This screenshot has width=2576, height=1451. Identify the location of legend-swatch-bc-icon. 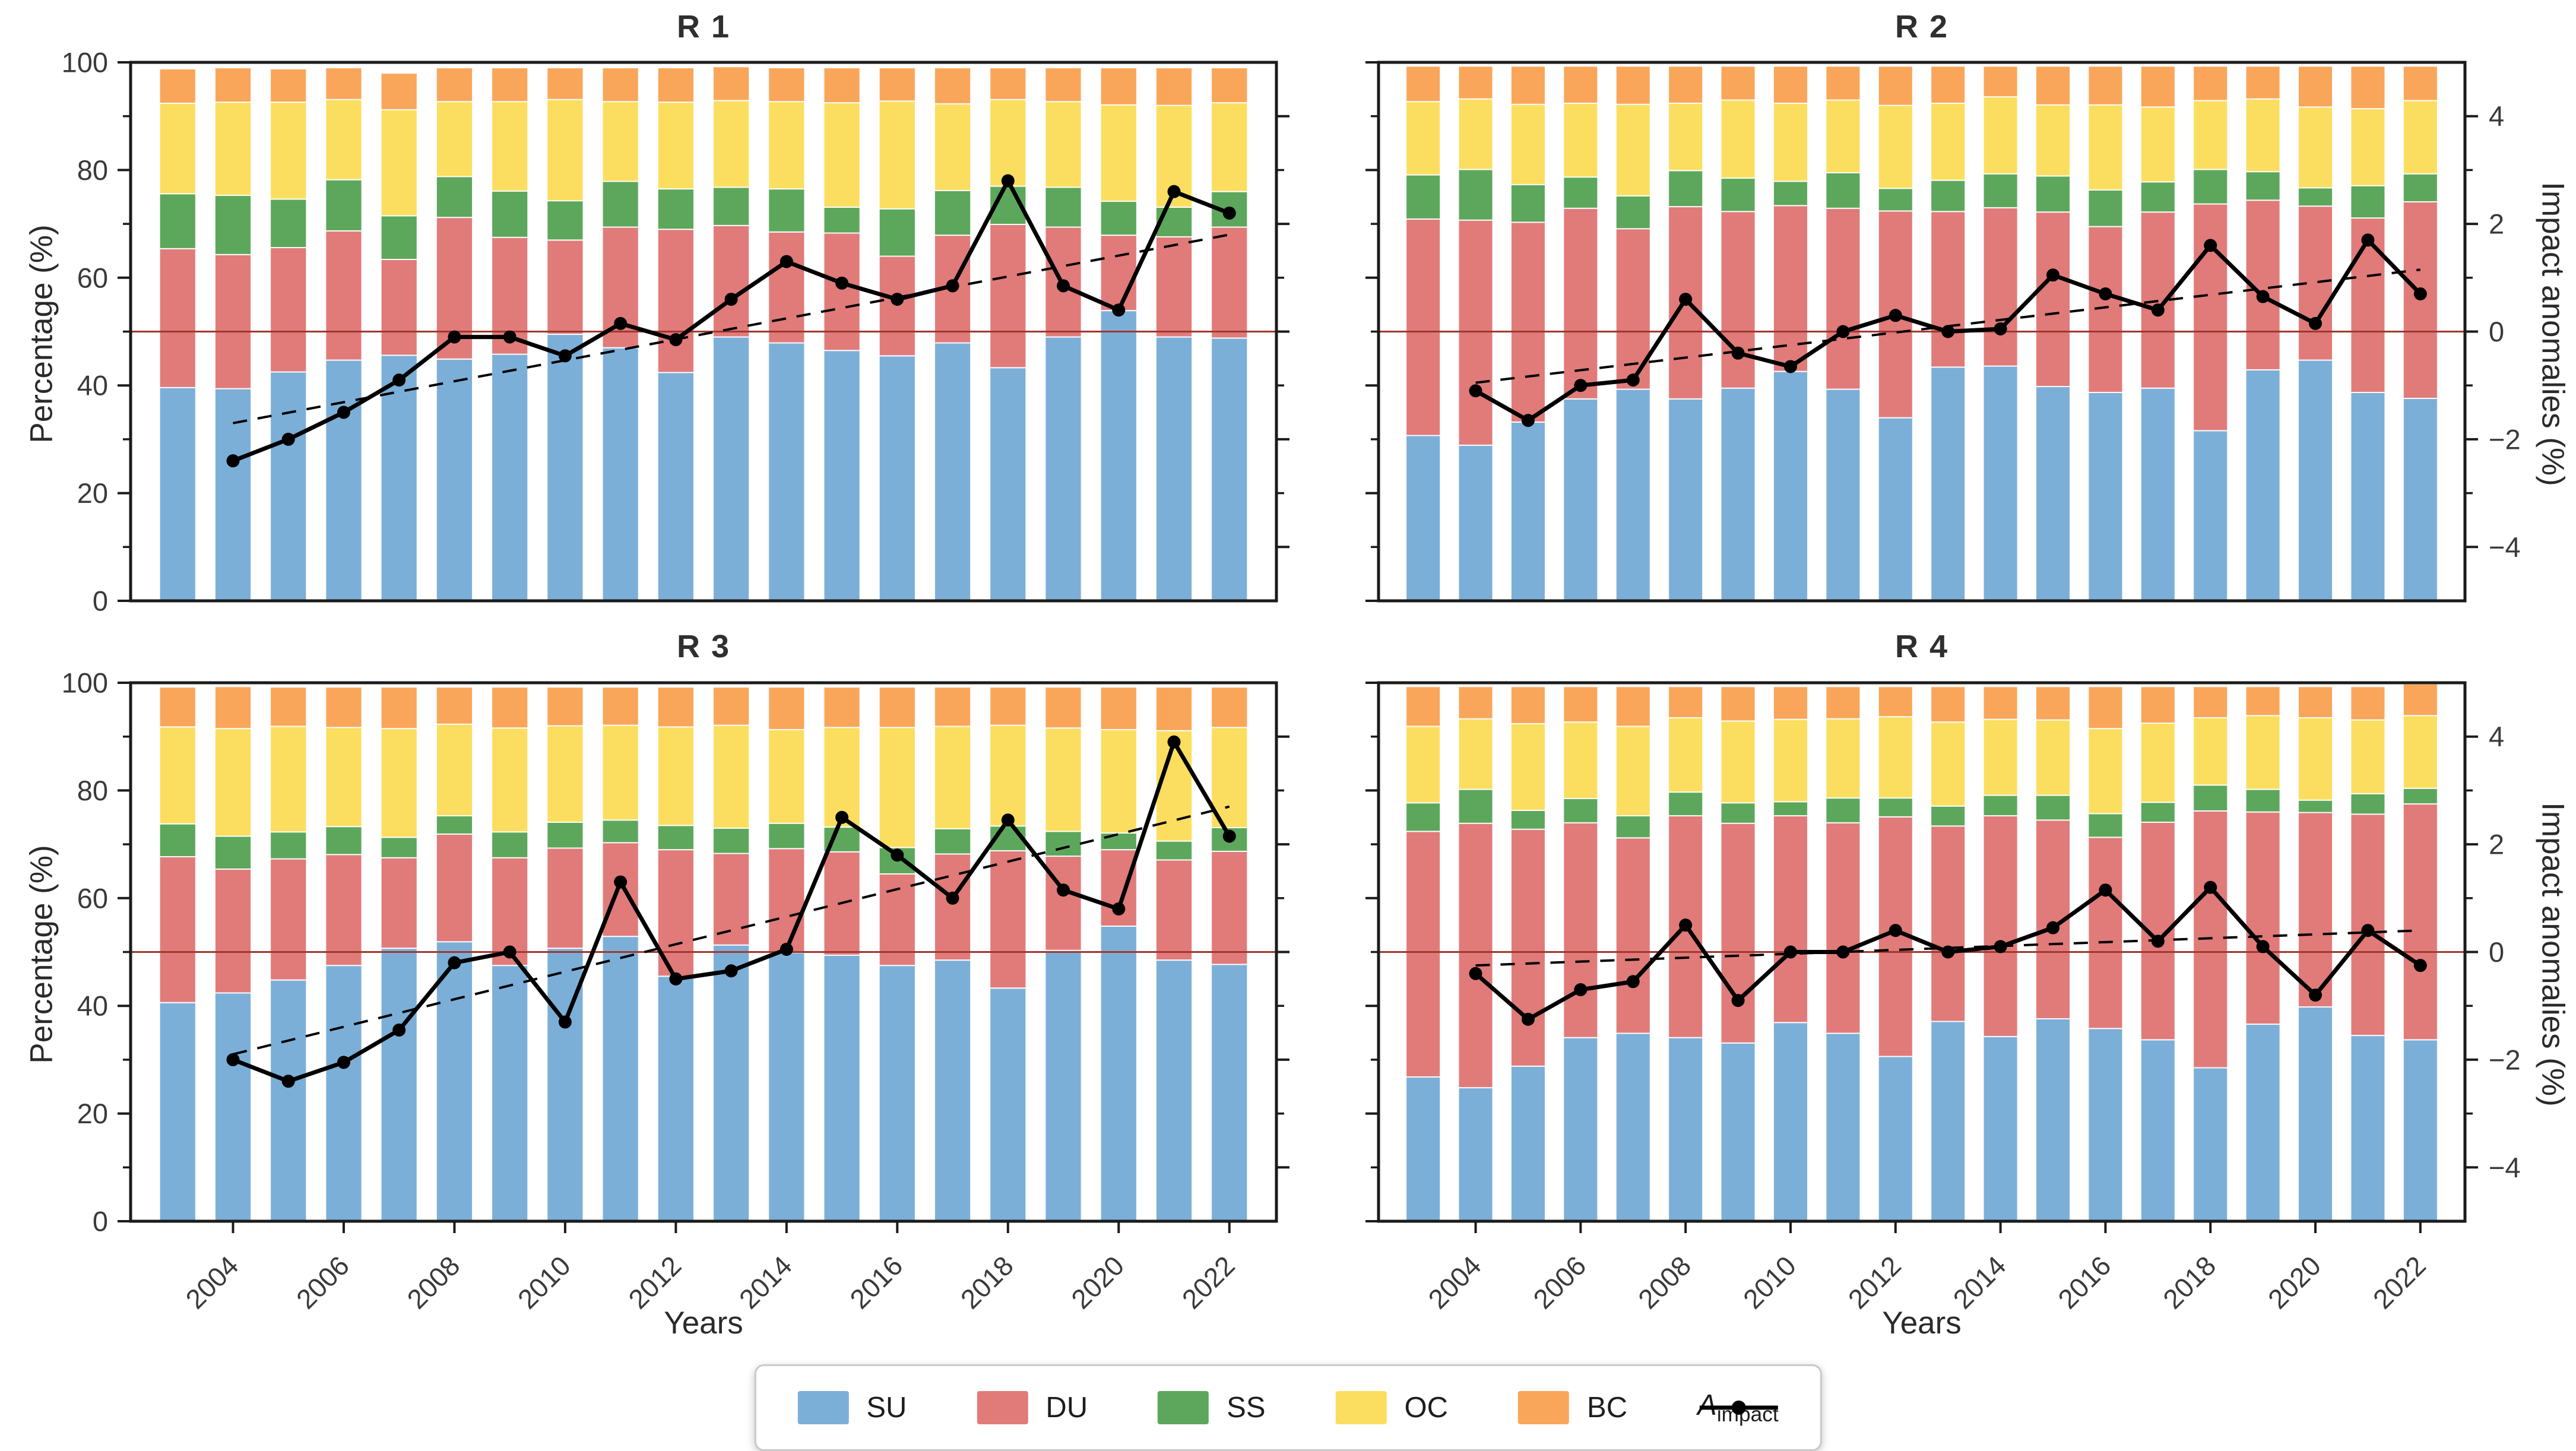
(1544, 1407).